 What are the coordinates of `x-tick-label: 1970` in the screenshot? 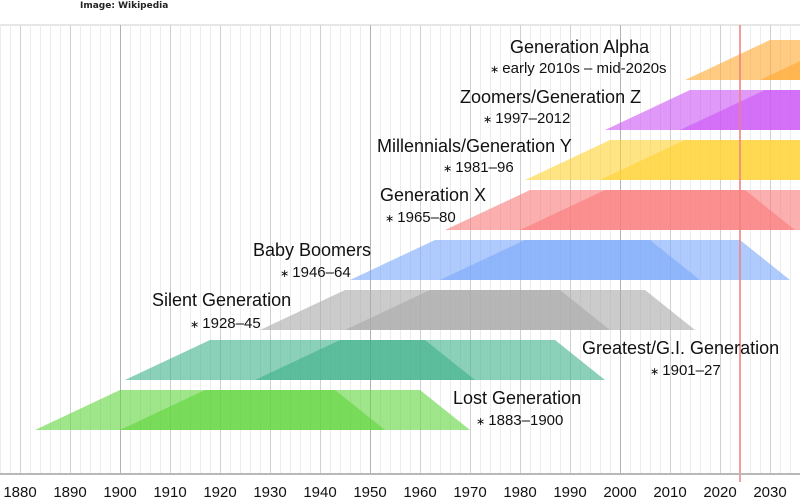 It's located at (469, 492).